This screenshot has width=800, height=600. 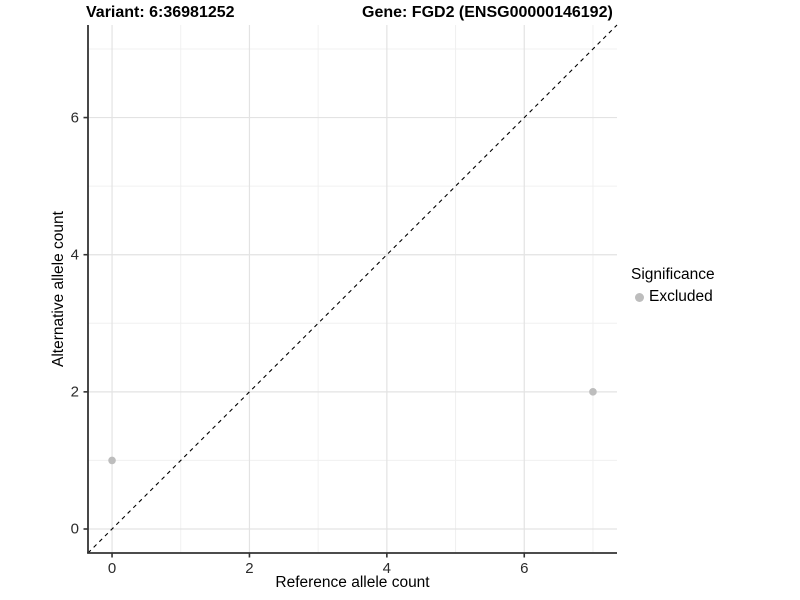 I want to click on x-tick-label: 4, so click(x=387, y=568).